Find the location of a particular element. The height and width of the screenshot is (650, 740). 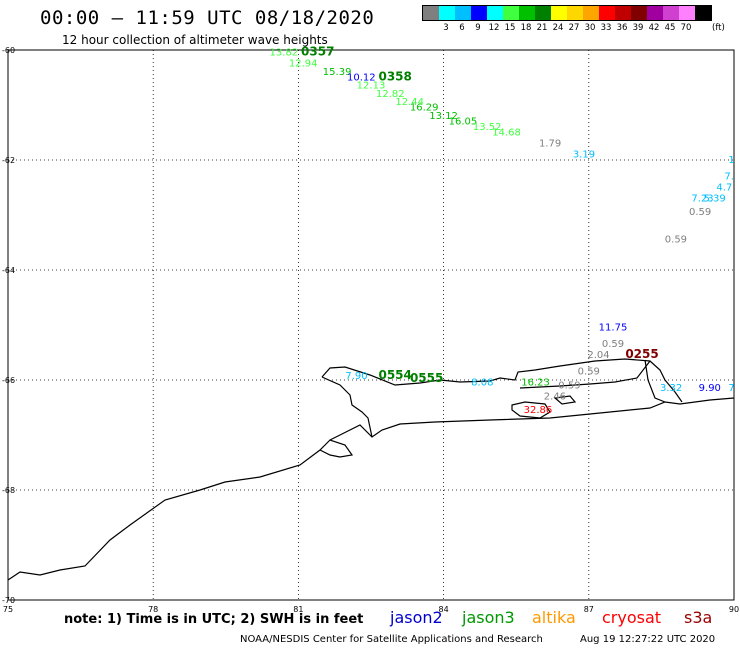

legend-tick-label: 70 is located at coordinates (686, 28).